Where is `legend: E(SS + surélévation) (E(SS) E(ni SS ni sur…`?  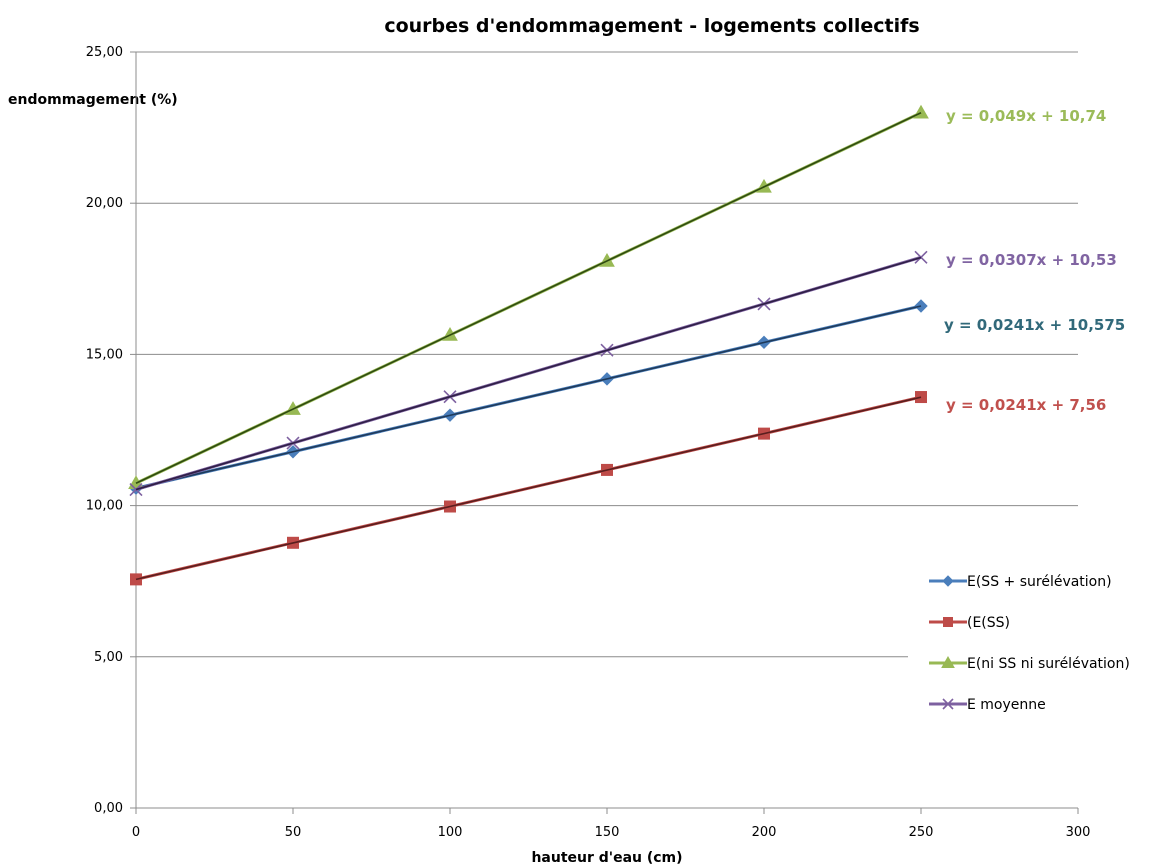
legend: E(SS + surélévation) (E(SS) E(ni SS ni sur… is located at coordinates (1029, 643).